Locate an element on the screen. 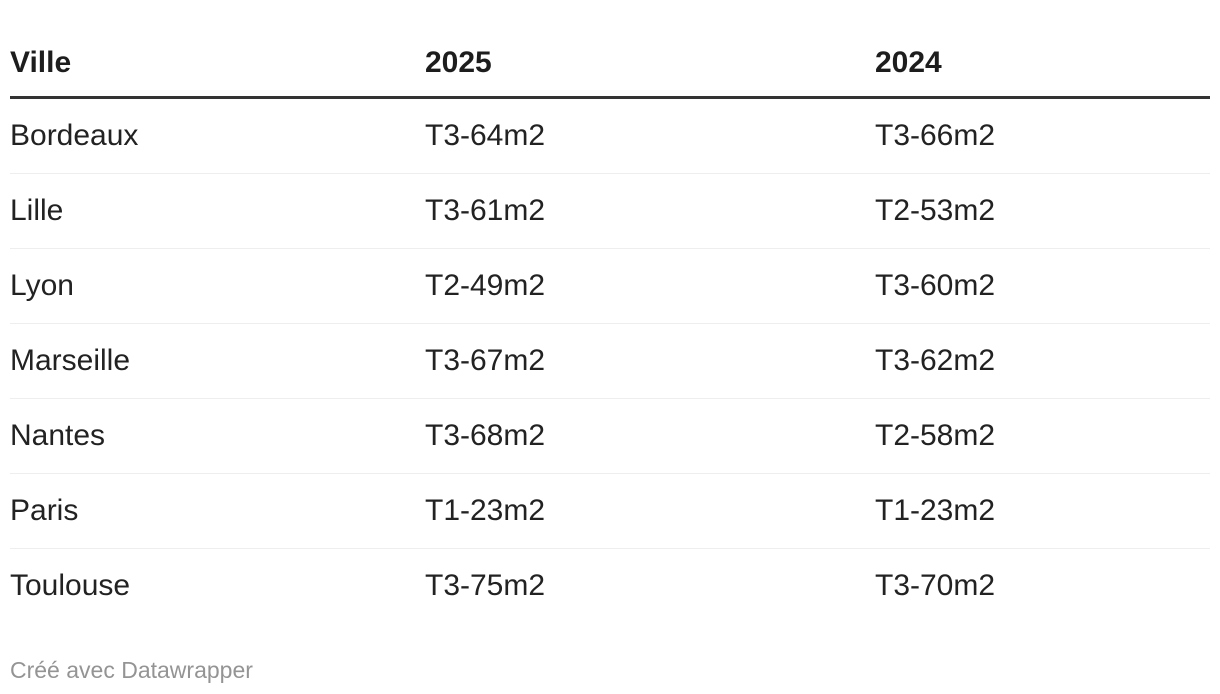 The width and height of the screenshot is (1220, 694). table-row: Lille T3-61m2 T2-53m2 is located at coordinates (610, 211).